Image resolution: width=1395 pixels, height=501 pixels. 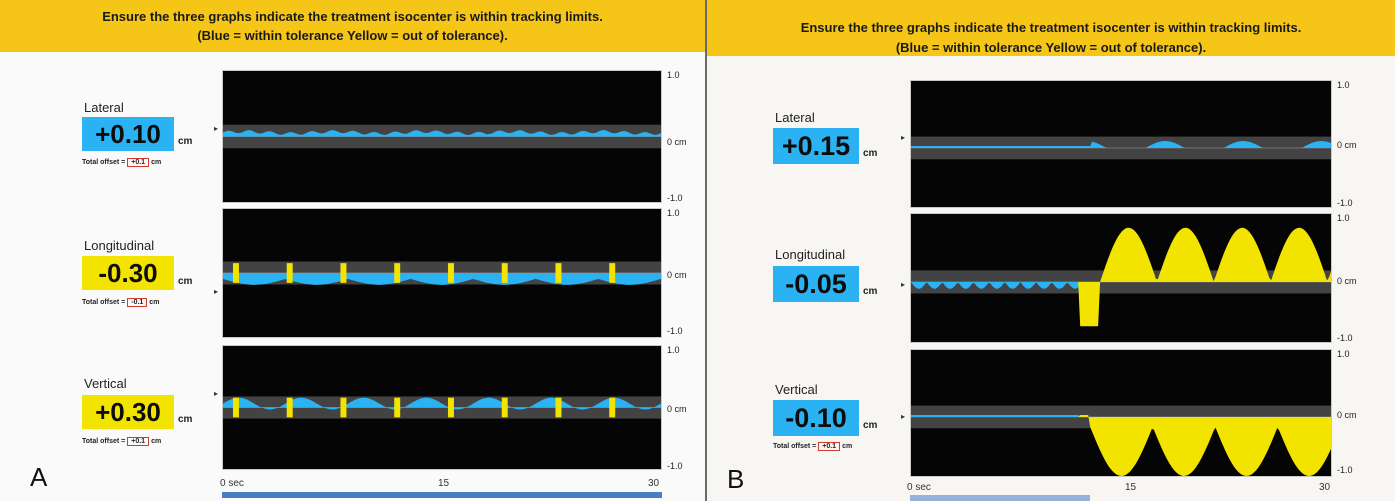 I want to click on vertical-value: -0.10, so click(x=816, y=418).